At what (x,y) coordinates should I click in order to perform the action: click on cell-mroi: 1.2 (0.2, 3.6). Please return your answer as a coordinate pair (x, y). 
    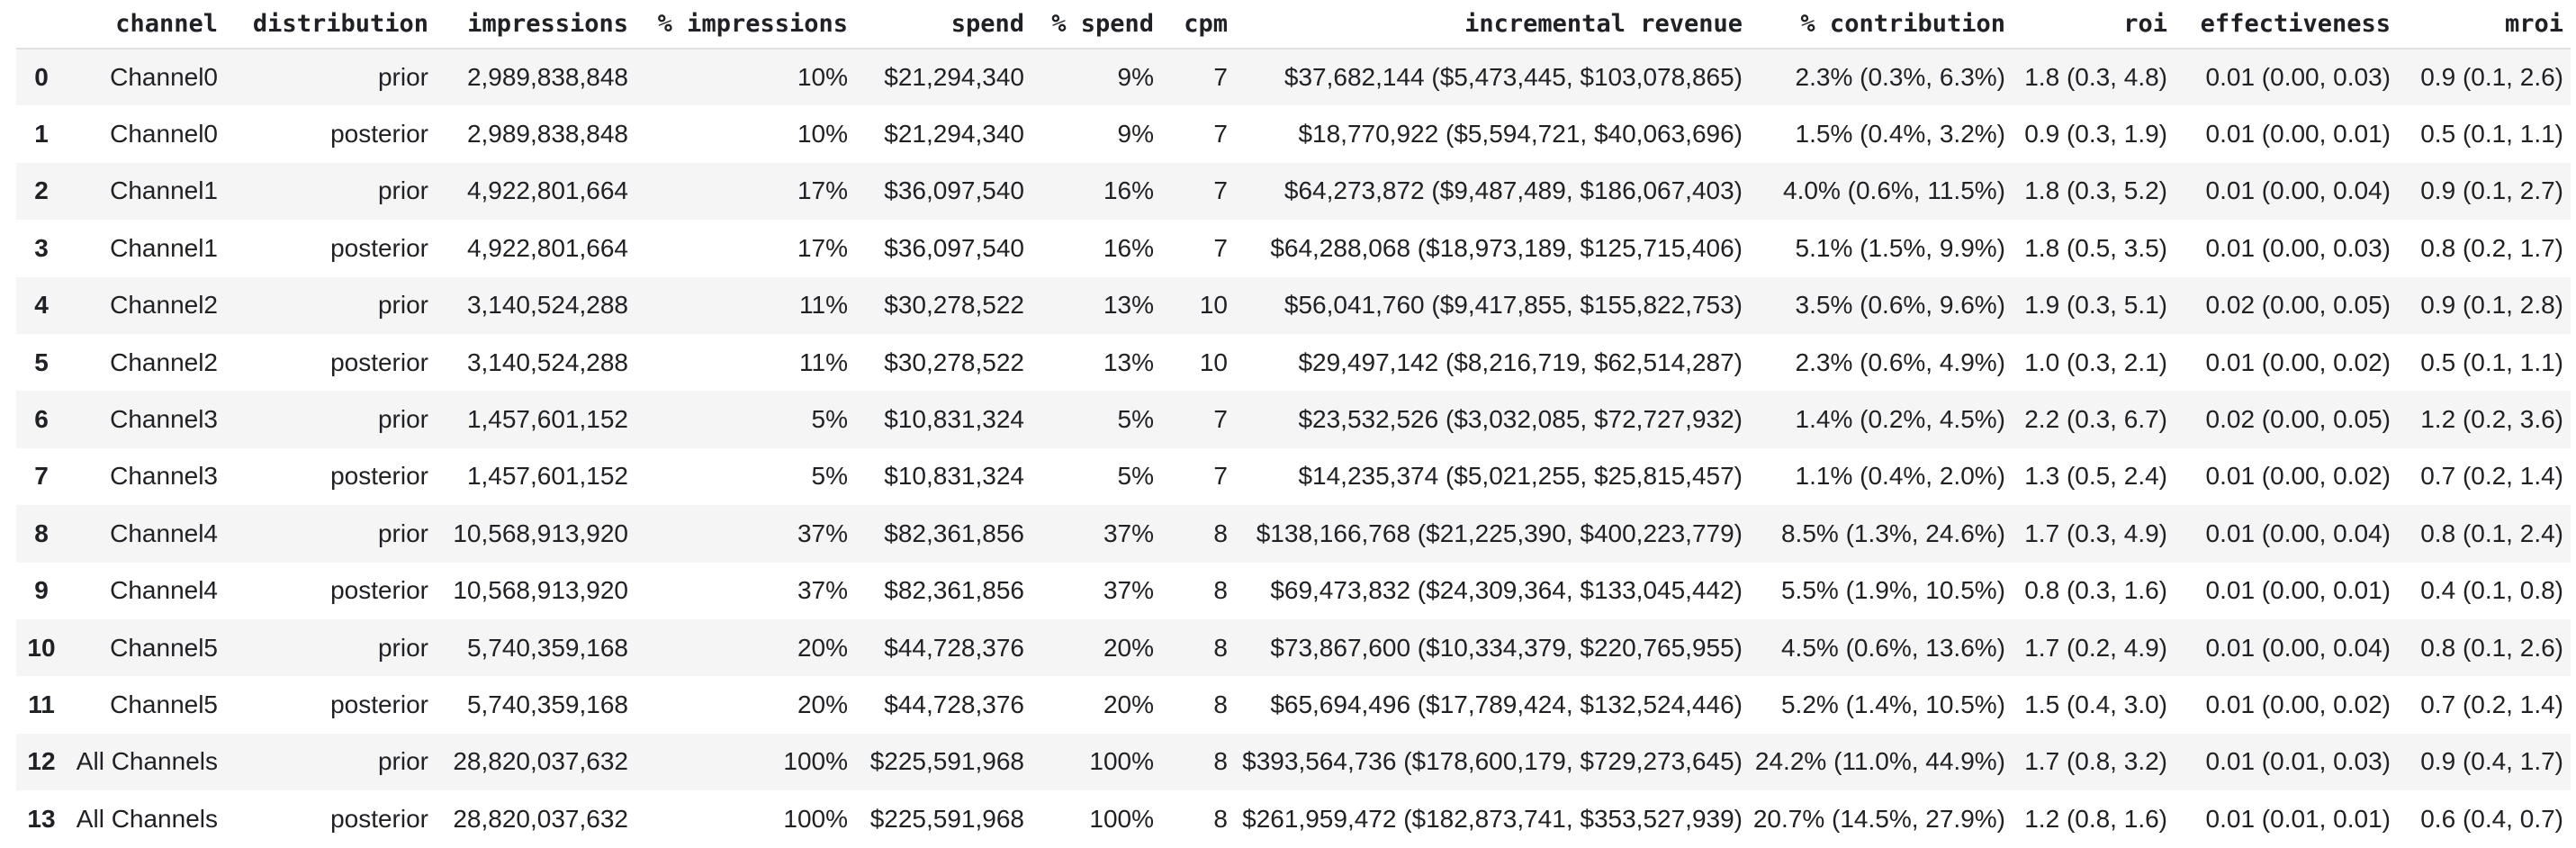
    Looking at the image, I should click on (2491, 419).